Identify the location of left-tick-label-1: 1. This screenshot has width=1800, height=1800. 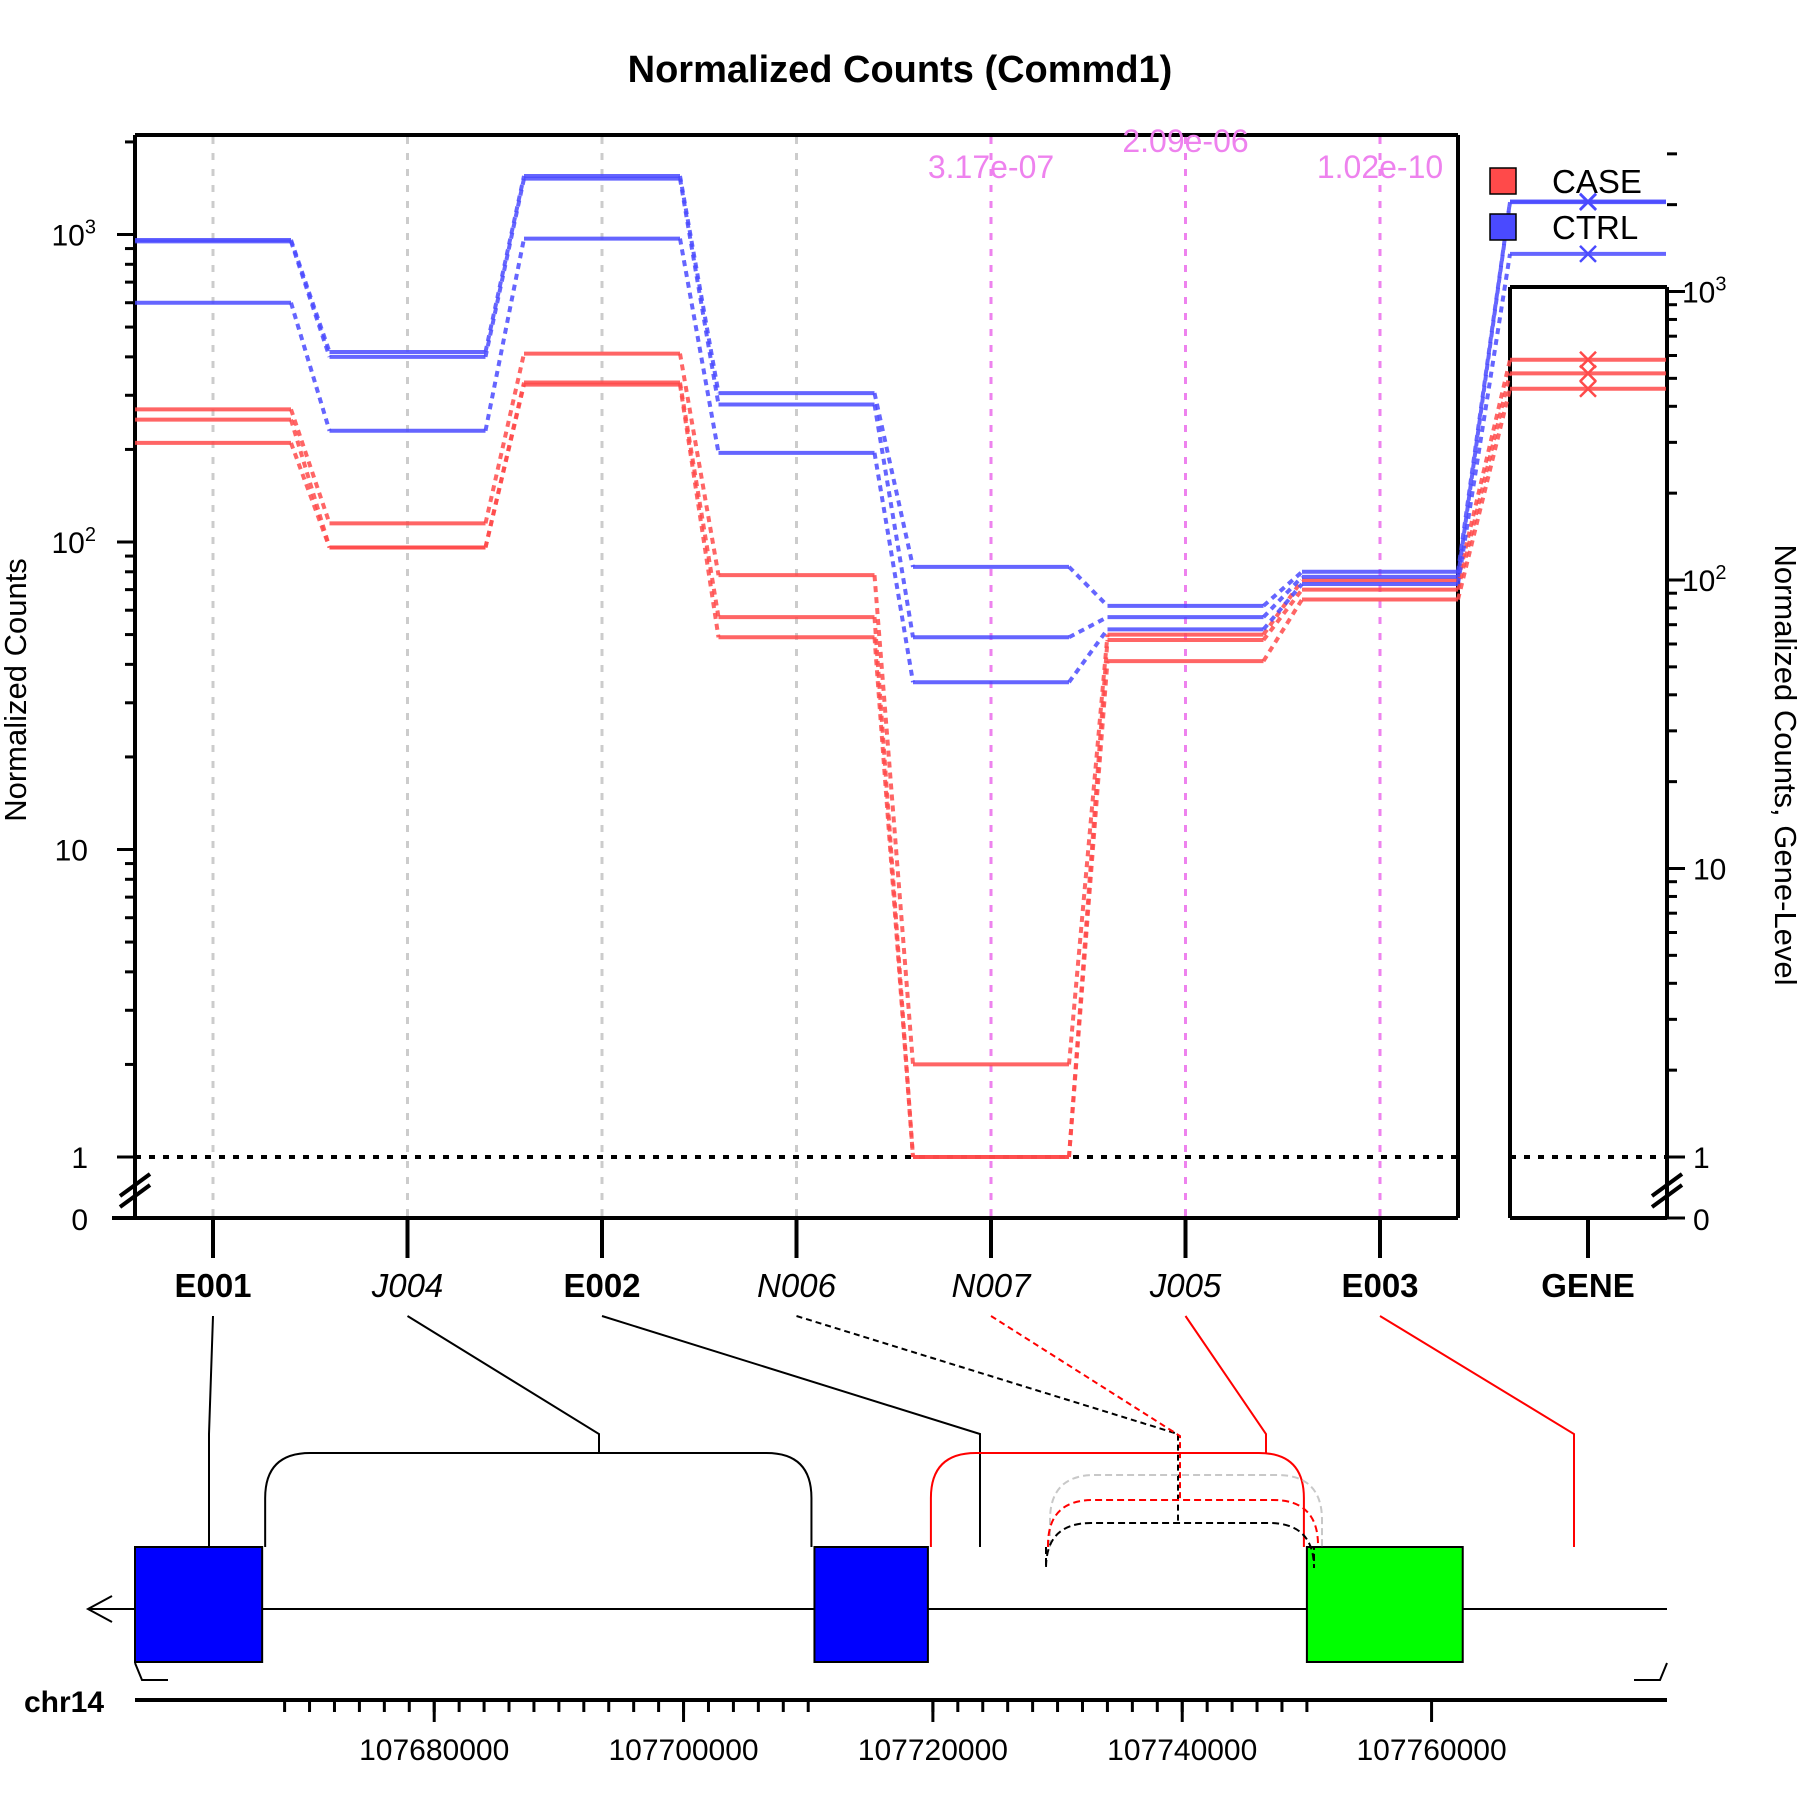
(79, 1158).